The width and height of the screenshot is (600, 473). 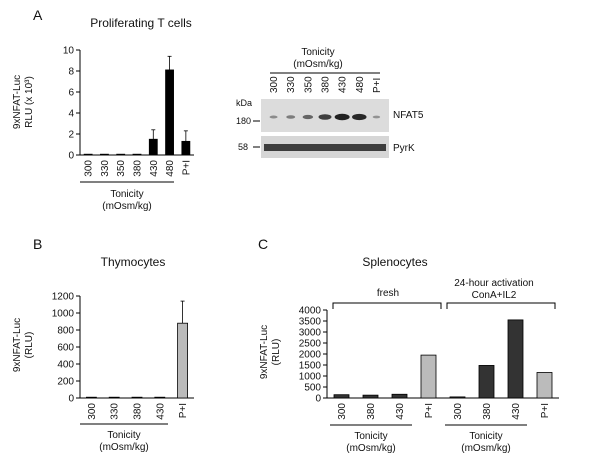 What do you see at coordinates (123, 447) in the screenshot?
I see `panel-b-group-label-line2: (mOsm/kg)` at bounding box center [123, 447].